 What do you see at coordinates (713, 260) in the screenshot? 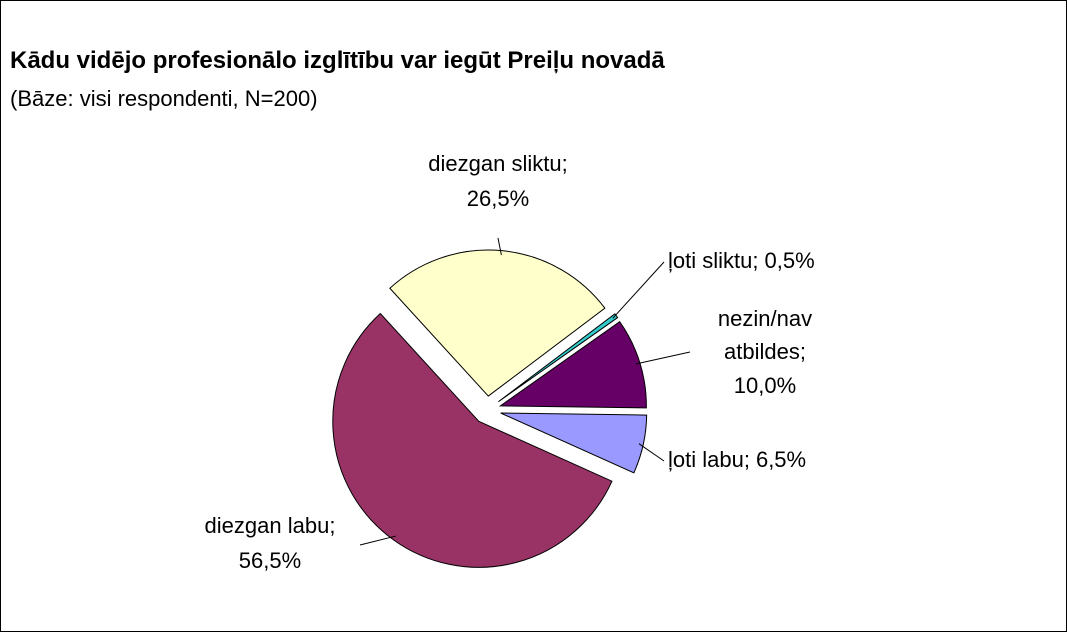
I see `label-category: ļoti sliktu;` at bounding box center [713, 260].